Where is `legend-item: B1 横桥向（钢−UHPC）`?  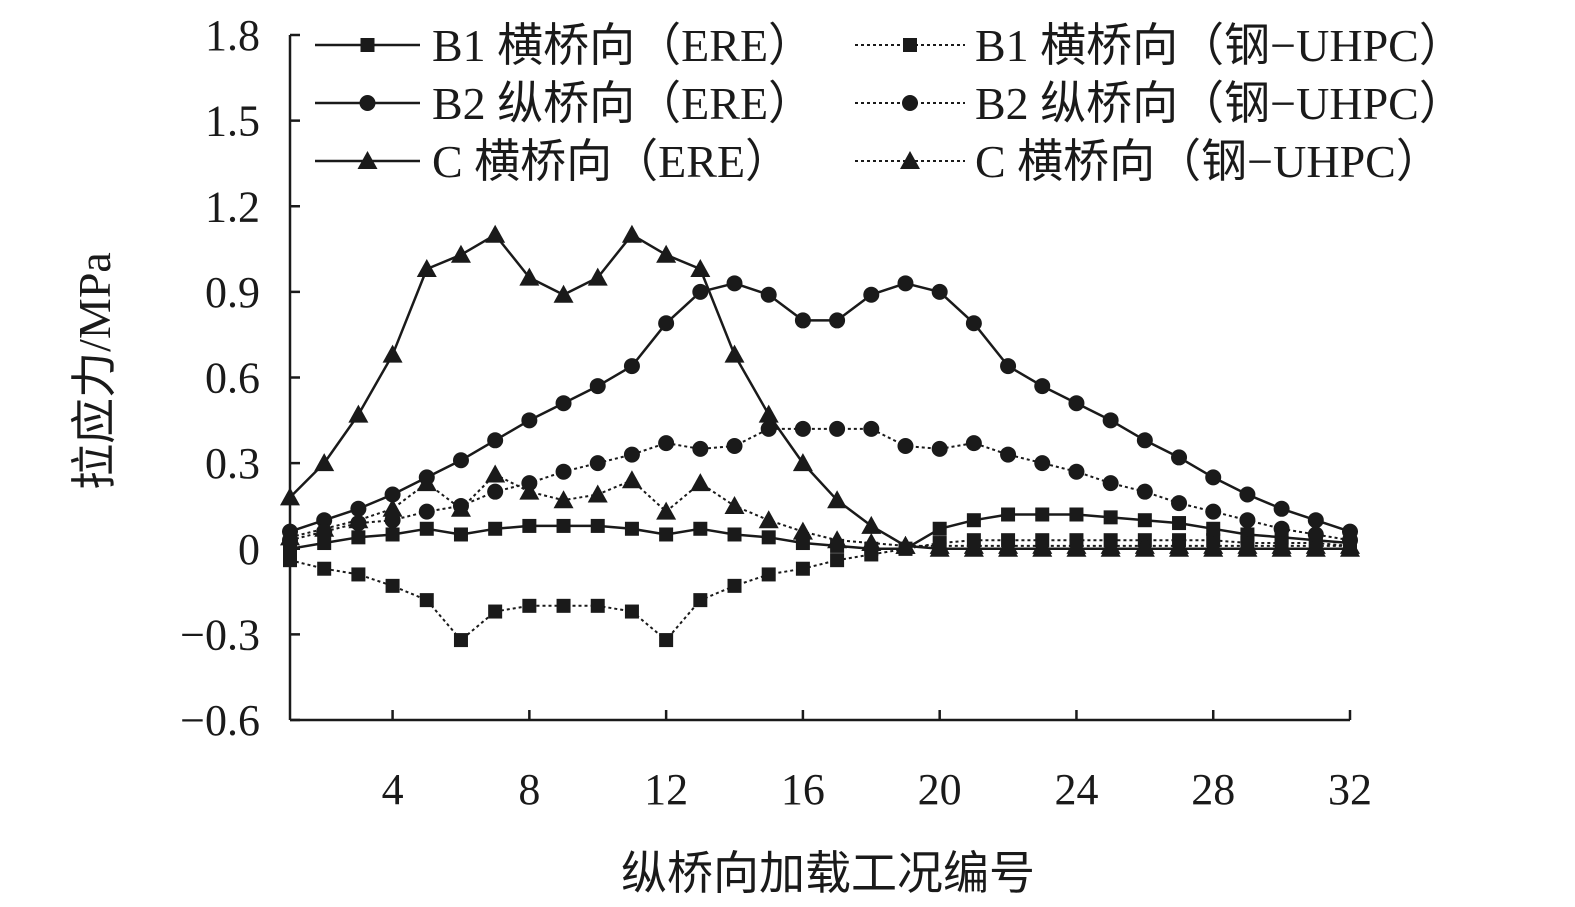
legend-item: B1 横桥向（钢−UHPC） is located at coordinates (1160, 45).